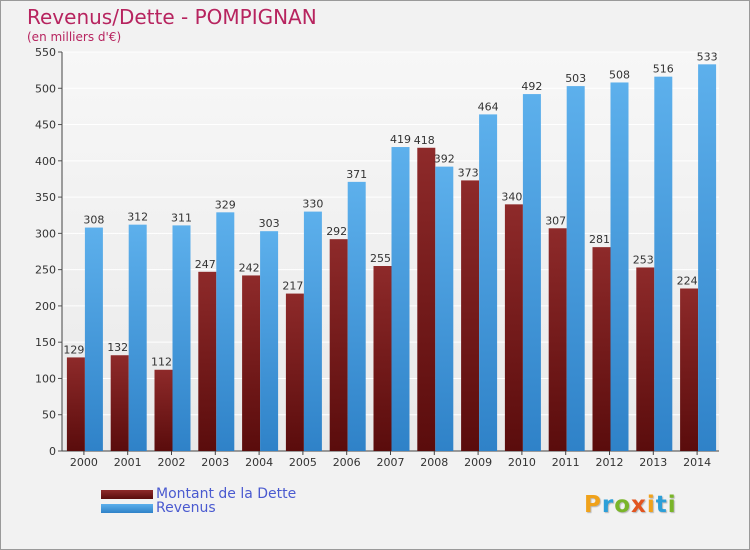 The width and height of the screenshot is (750, 550). I want to click on data-label-dette: 217, so click(292, 286).